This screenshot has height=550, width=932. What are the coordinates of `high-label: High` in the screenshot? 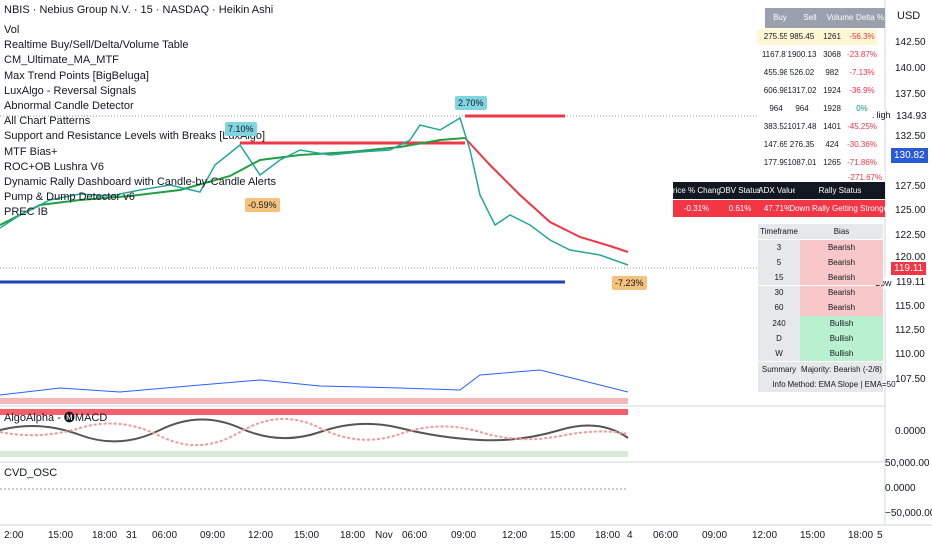 It's located at (881, 115).